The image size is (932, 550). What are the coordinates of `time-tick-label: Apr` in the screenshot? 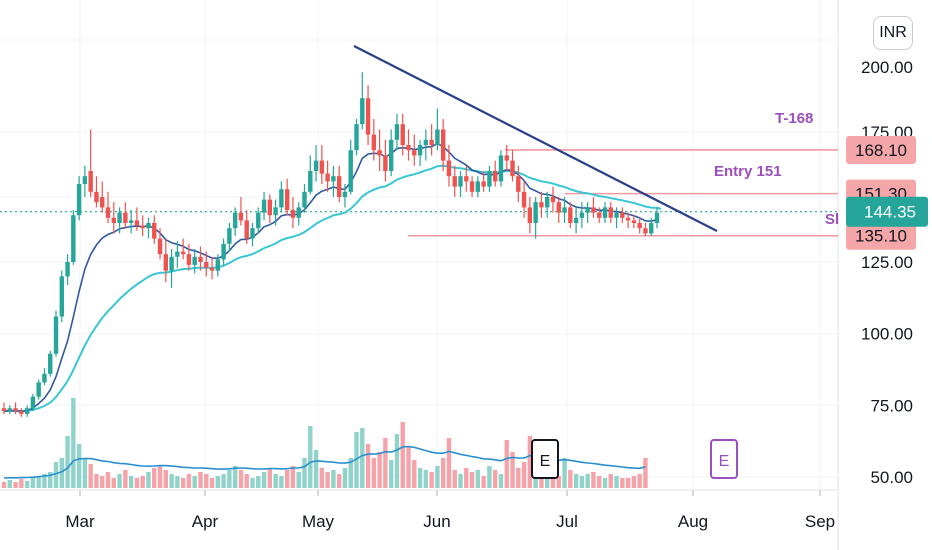 It's located at (205, 521).